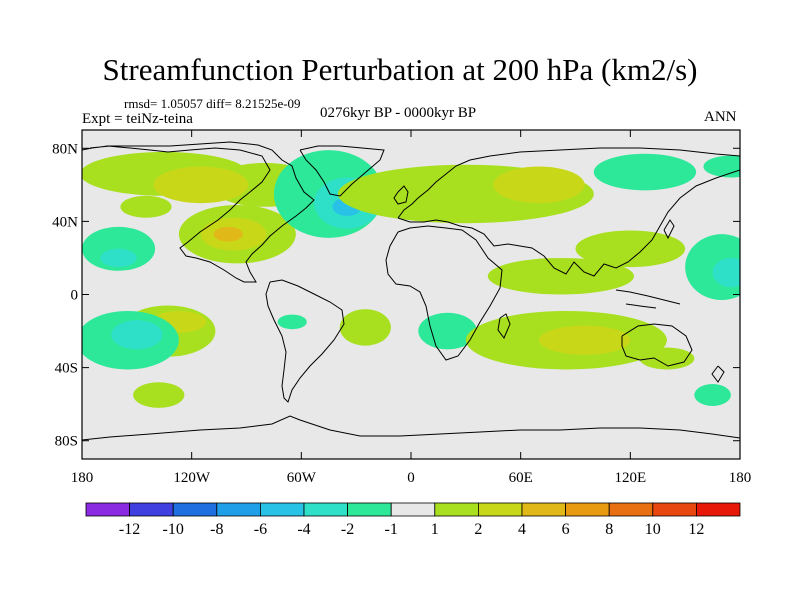  Describe the element at coordinates (522, 529) in the screenshot. I see `colorbar-label: 4` at that location.